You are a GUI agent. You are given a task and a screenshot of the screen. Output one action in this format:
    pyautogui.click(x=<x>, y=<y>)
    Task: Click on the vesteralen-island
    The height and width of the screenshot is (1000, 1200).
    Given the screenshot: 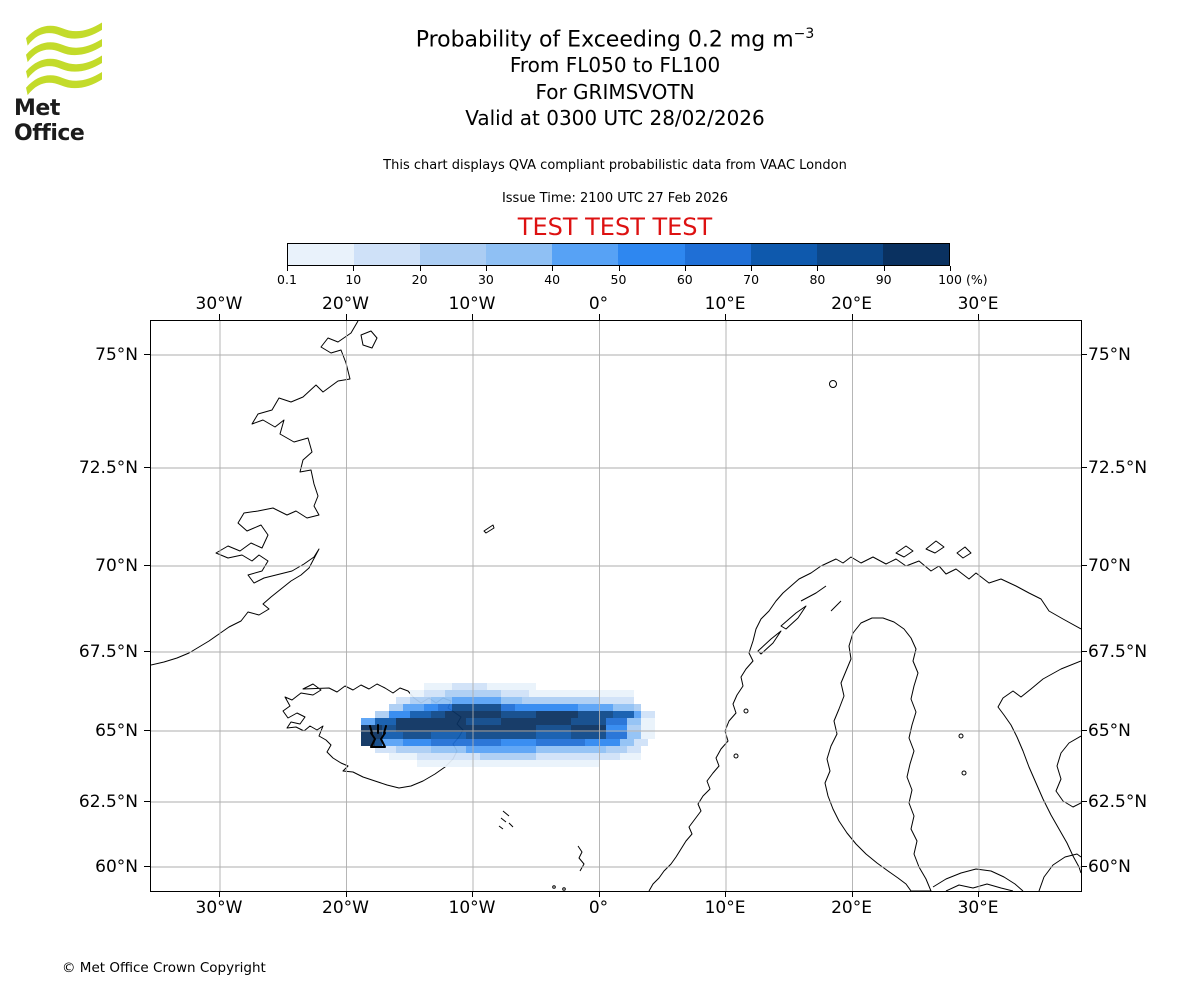 What is the action you would take?
    pyautogui.click(x=793, y=617)
    